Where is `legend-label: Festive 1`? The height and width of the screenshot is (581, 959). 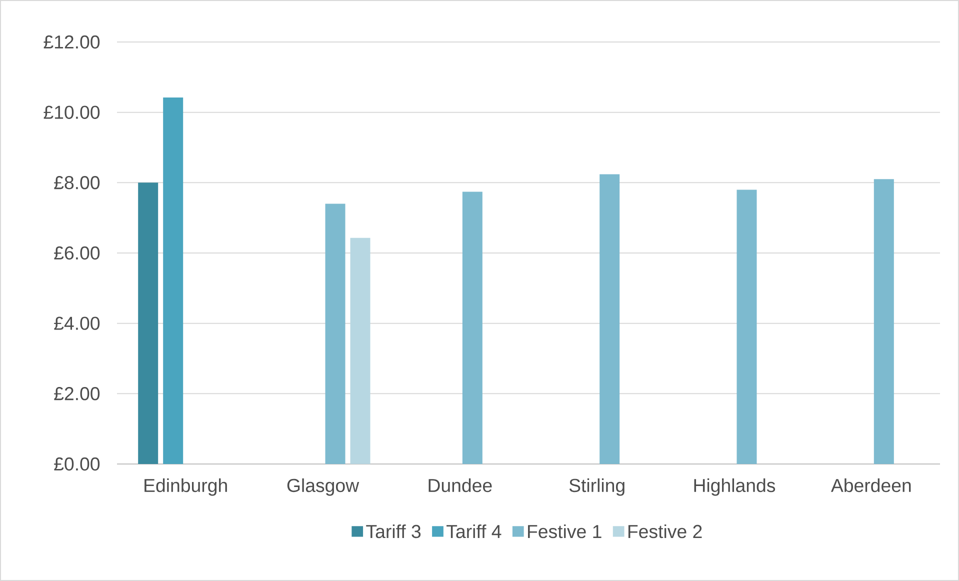 legend-label: Festive 1 is located at coordinates (565, 531).